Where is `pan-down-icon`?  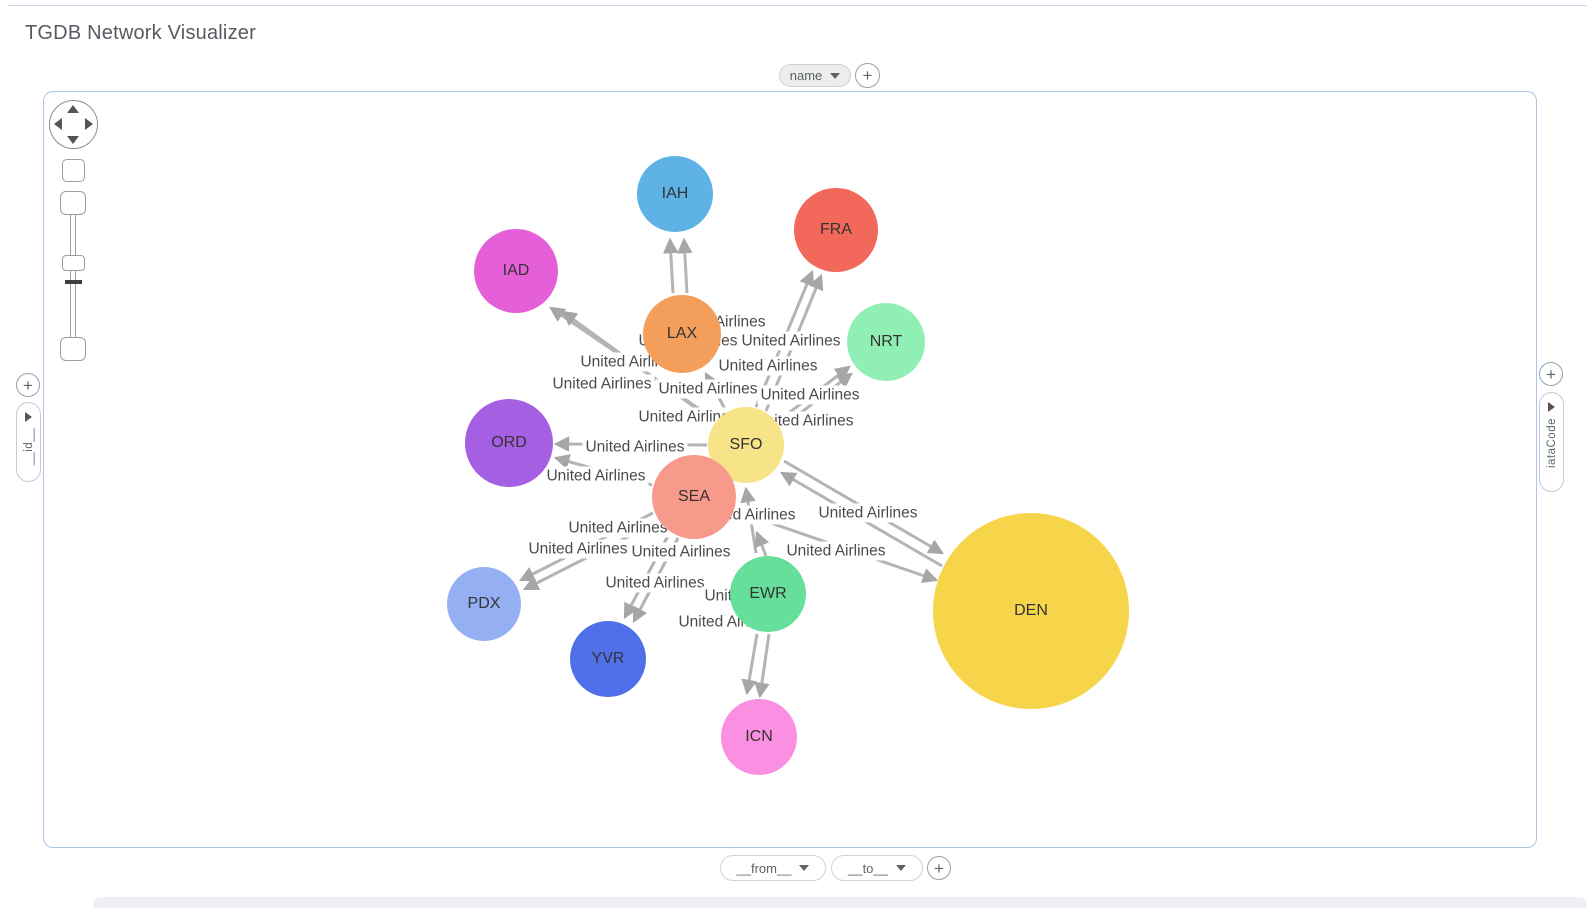
pan-down-icon is located at coordinates (73, 140).